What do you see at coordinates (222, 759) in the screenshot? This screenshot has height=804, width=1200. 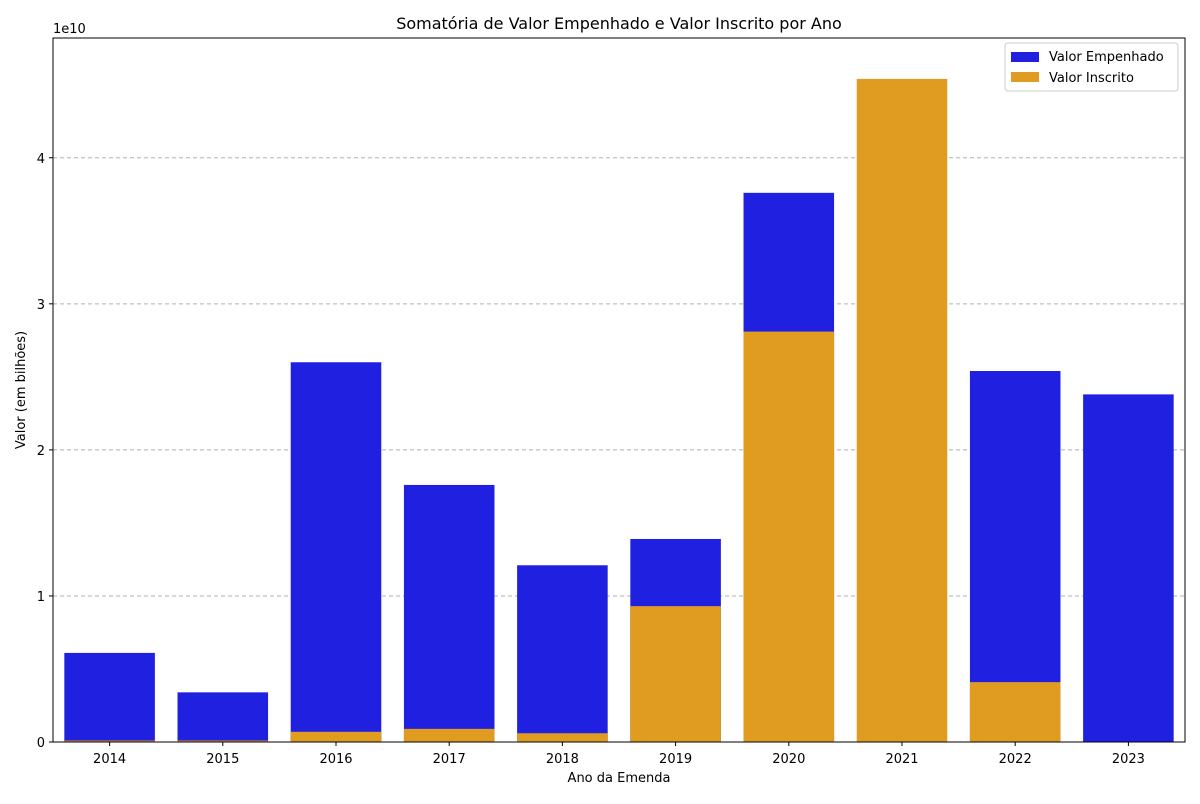 I see `x-tick-label-2015: 2015` at bounding box center [222, 759].